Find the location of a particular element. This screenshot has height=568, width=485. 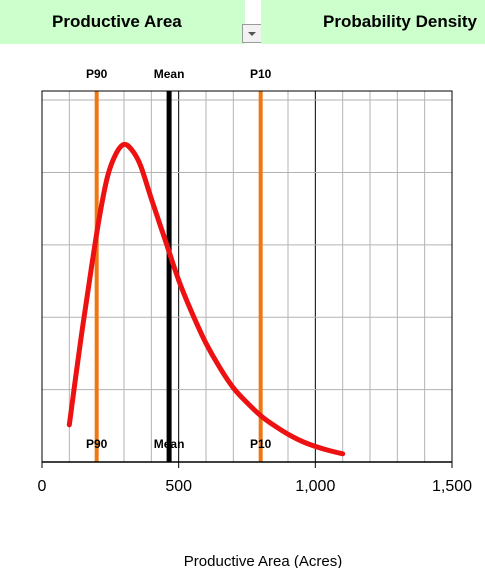

x-tick-label: 1,500 is located at coordinates (452, 486).